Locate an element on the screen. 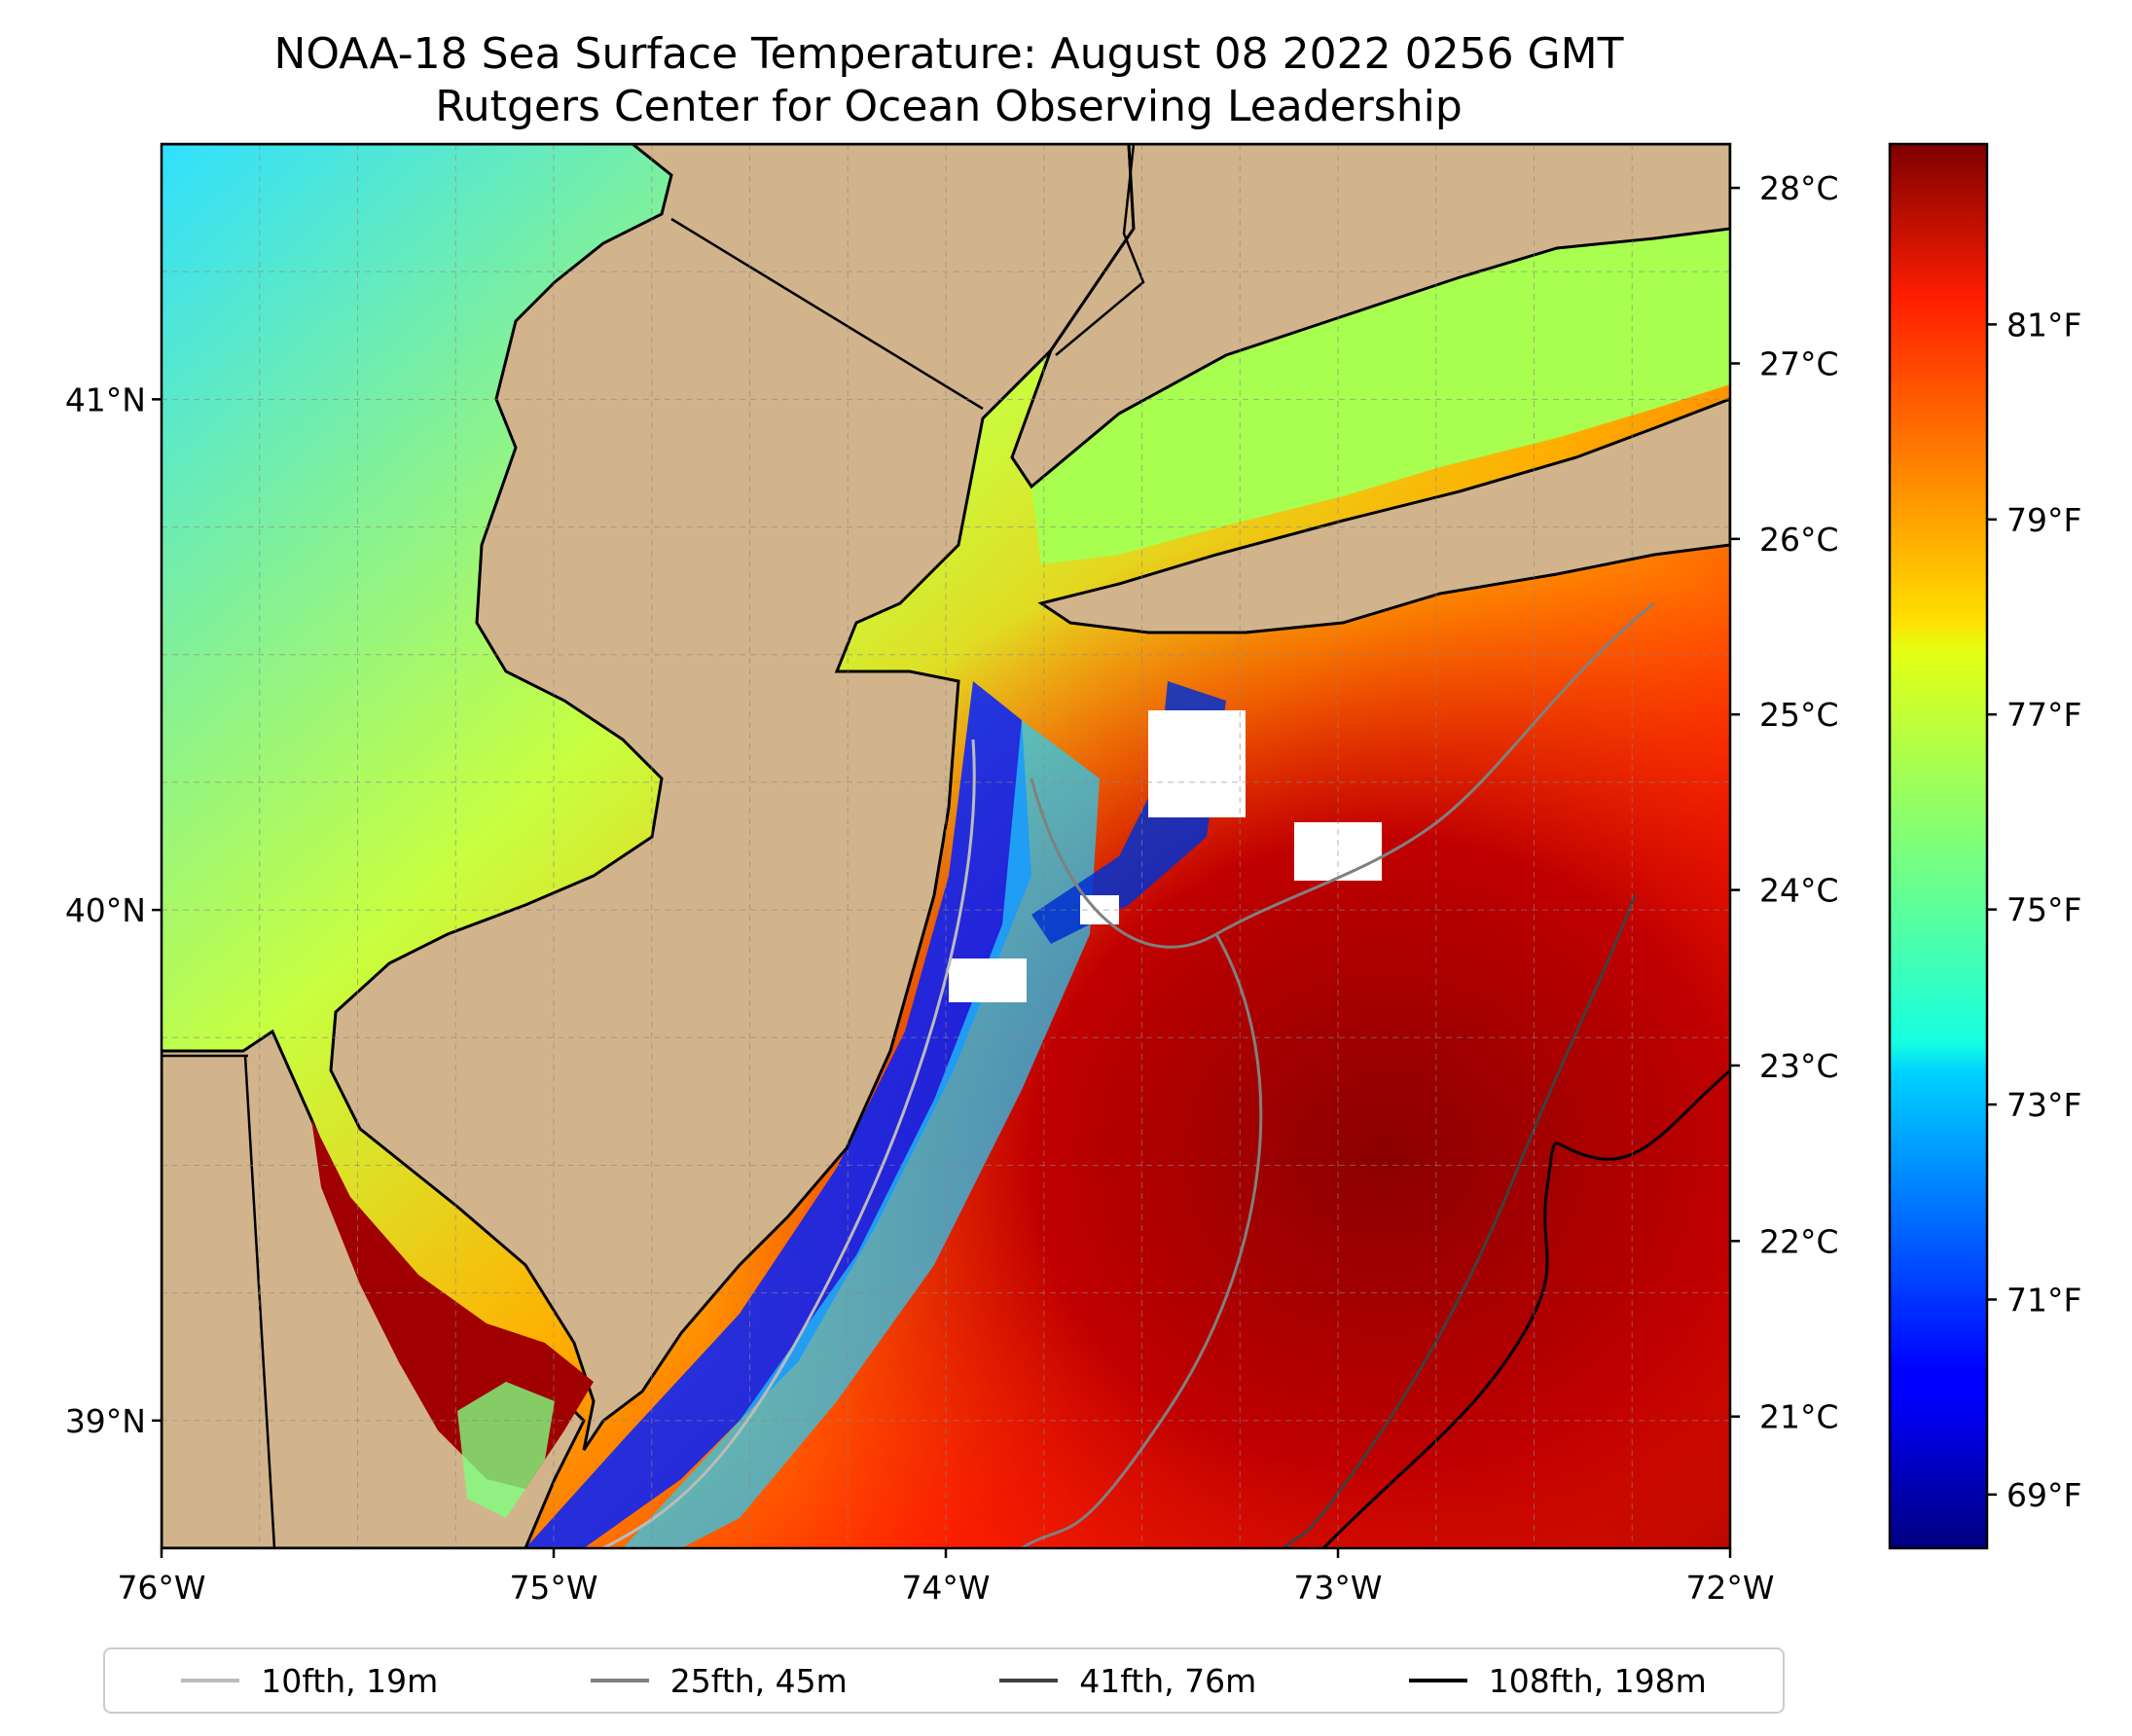  celsius-tick-label: 21°C is located at coordinates (1799, 1417).